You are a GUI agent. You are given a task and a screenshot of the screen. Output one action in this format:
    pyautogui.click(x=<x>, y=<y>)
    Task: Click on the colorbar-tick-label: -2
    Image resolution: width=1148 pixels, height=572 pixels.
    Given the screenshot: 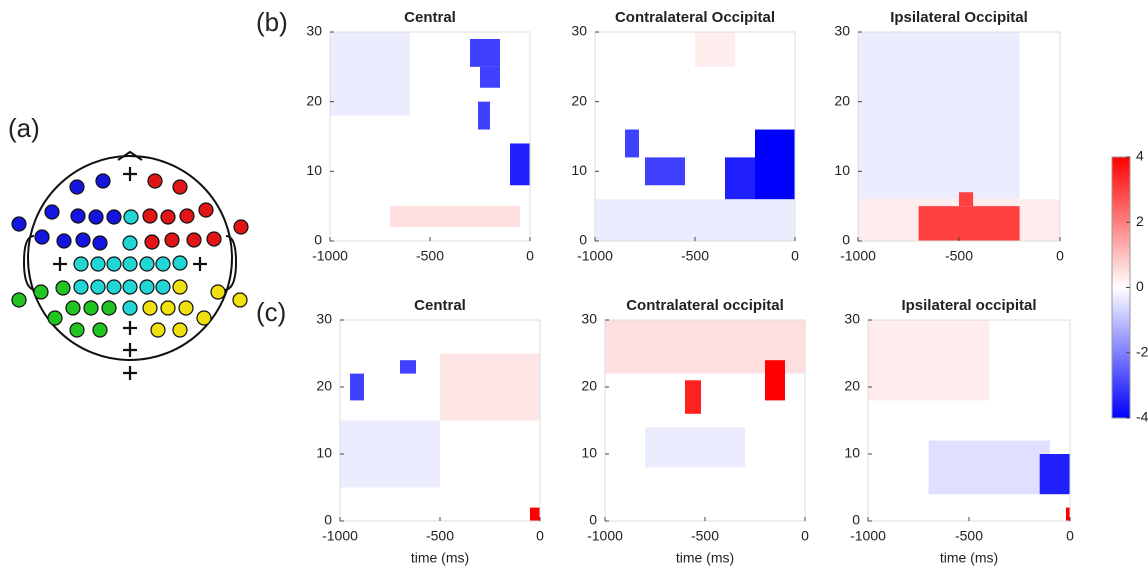 What is the action you would take?
    pyautogui.click(x=1142, y=351)
    